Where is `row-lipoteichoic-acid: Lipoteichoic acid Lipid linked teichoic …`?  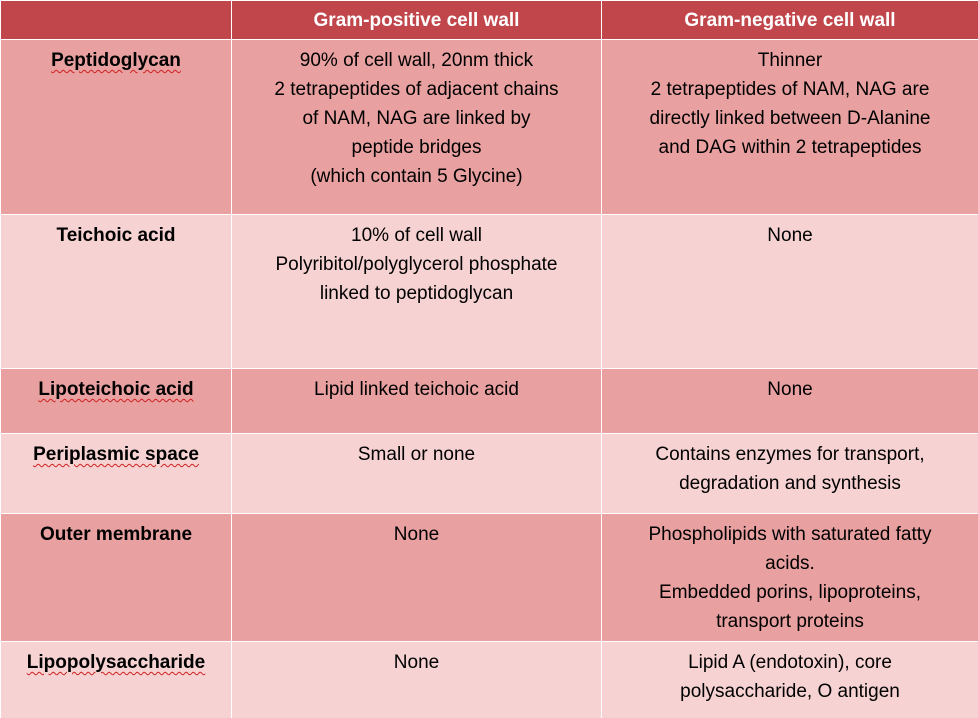
row-lipoteichoic-acid: Lipoteichoic acid Lipid linked teichoic … is located at coordinates (489, 401).